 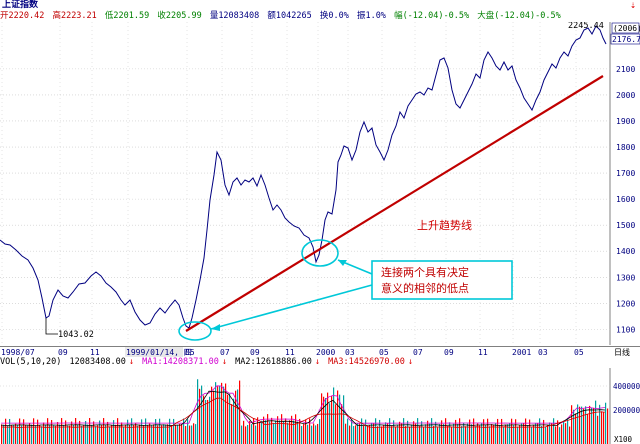 What do you see at coordinates (127, 16) in the screenshot?
I see `low-value: 低2201.59` at bounding box center [127, 16].